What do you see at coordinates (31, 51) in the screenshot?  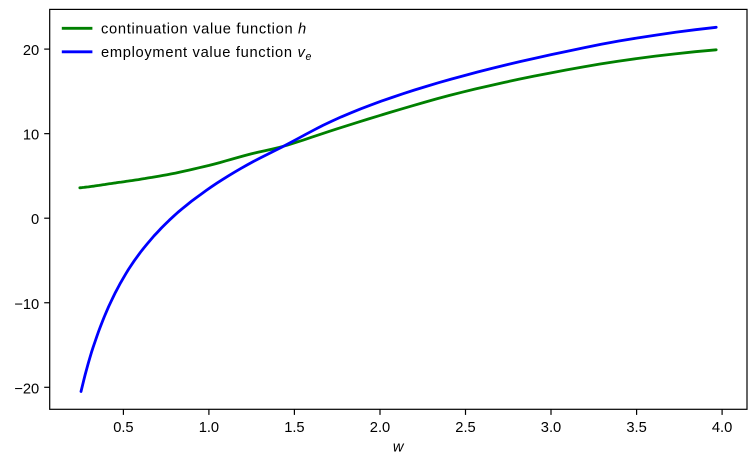 I see `svg-text: 20` at bounding box center [31, 51].